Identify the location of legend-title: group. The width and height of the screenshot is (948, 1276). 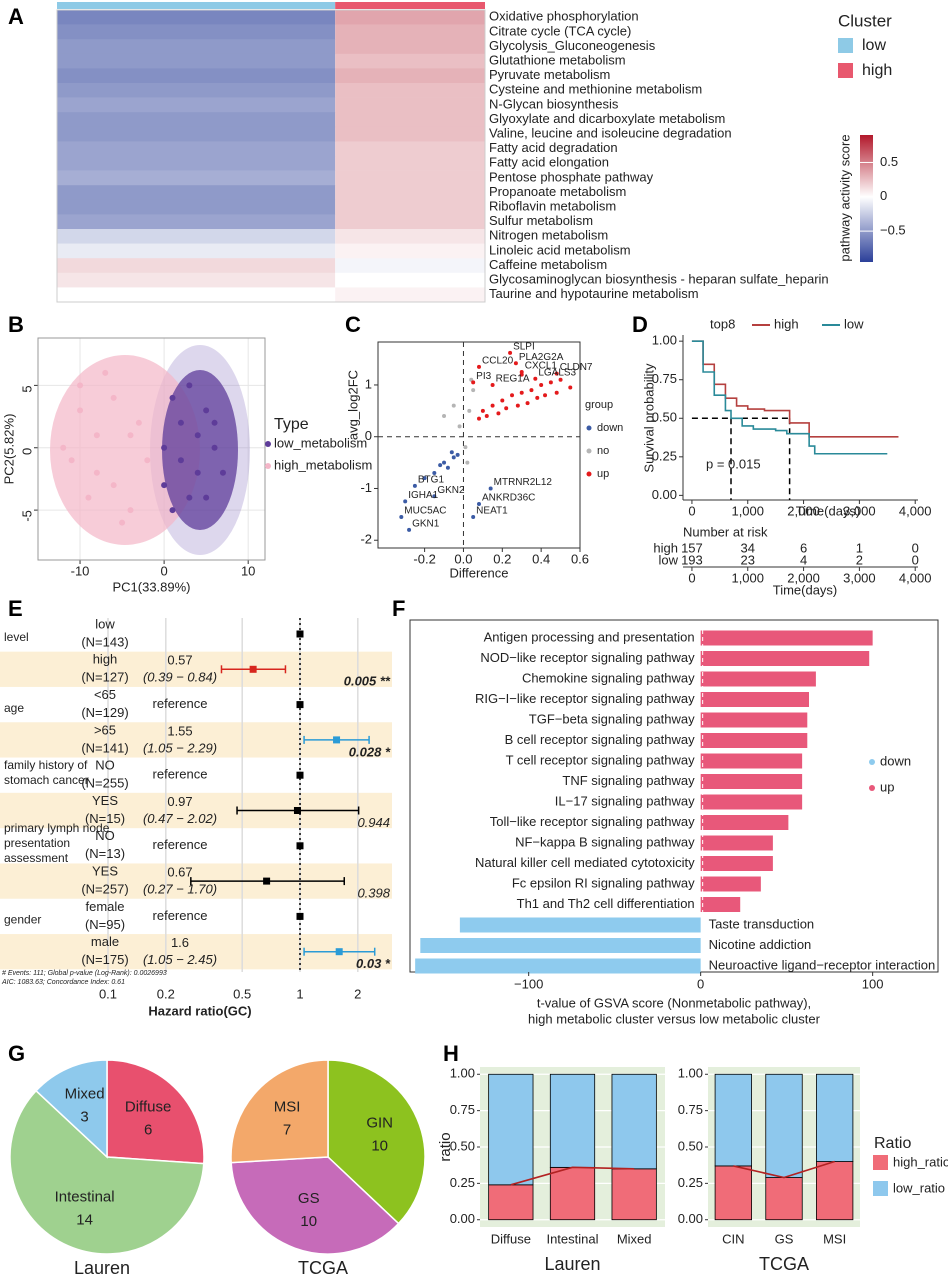
(599, 405).